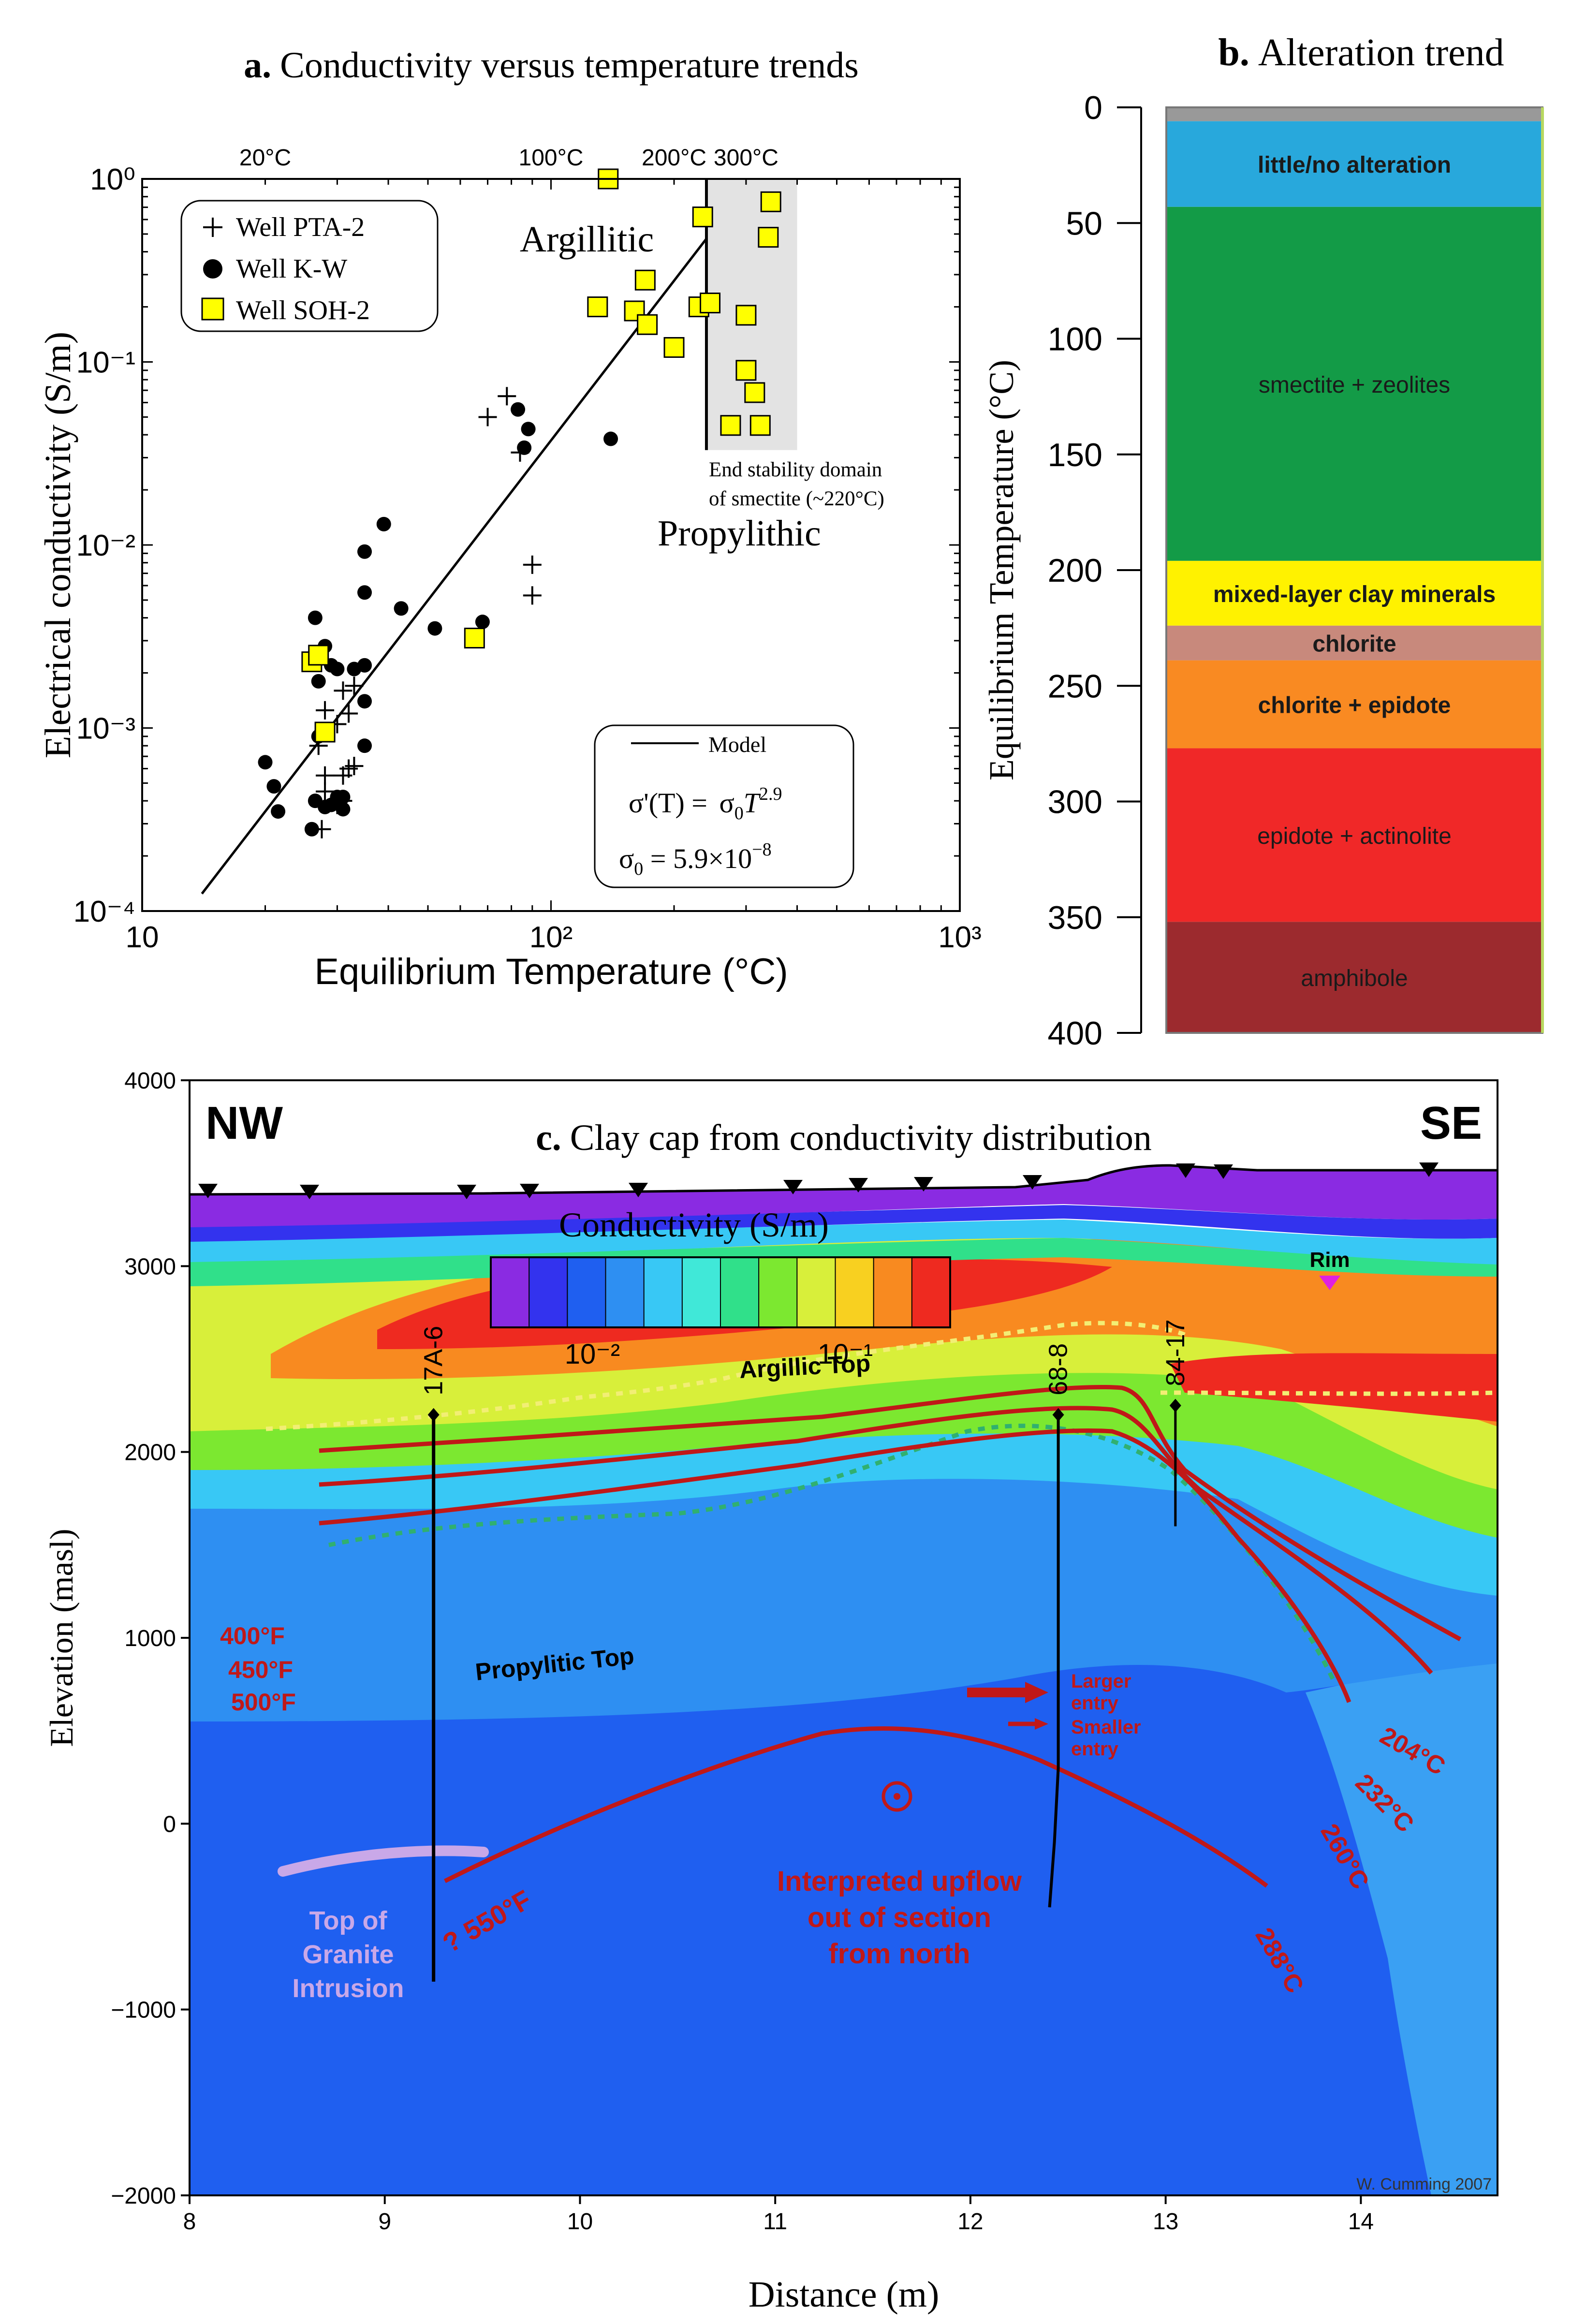  What do you see at coordinates (1329, 1393) in the screenshot?
I see `argillic-top-line-east` at bounding box center [1329, 1393].